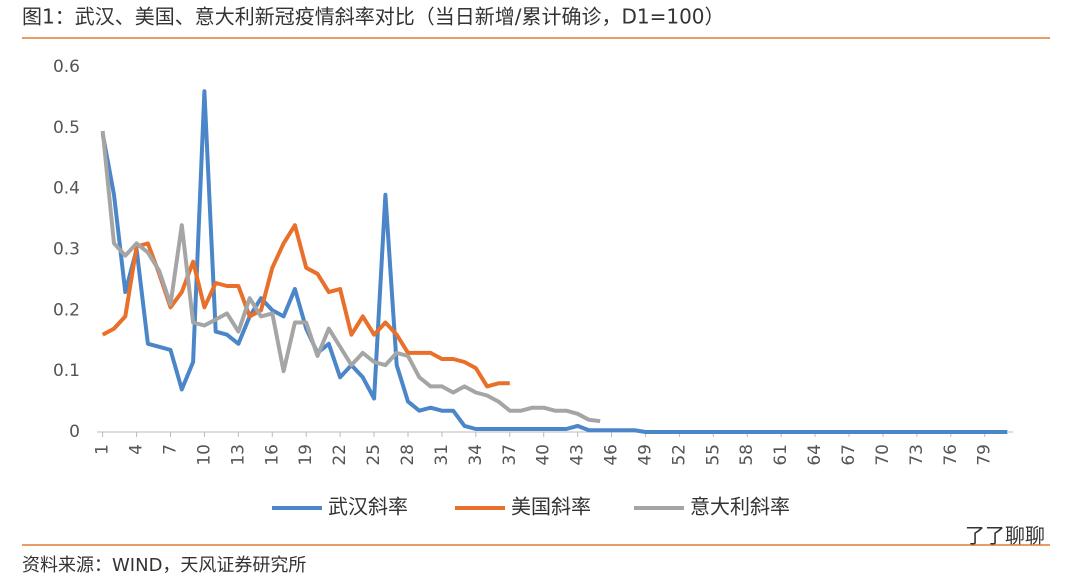 The height and width of the screenshot is (583, 1080). Describe the element at coordinates (781, 455) in the screenshot. I see `x-tick-label: 61` at that location.